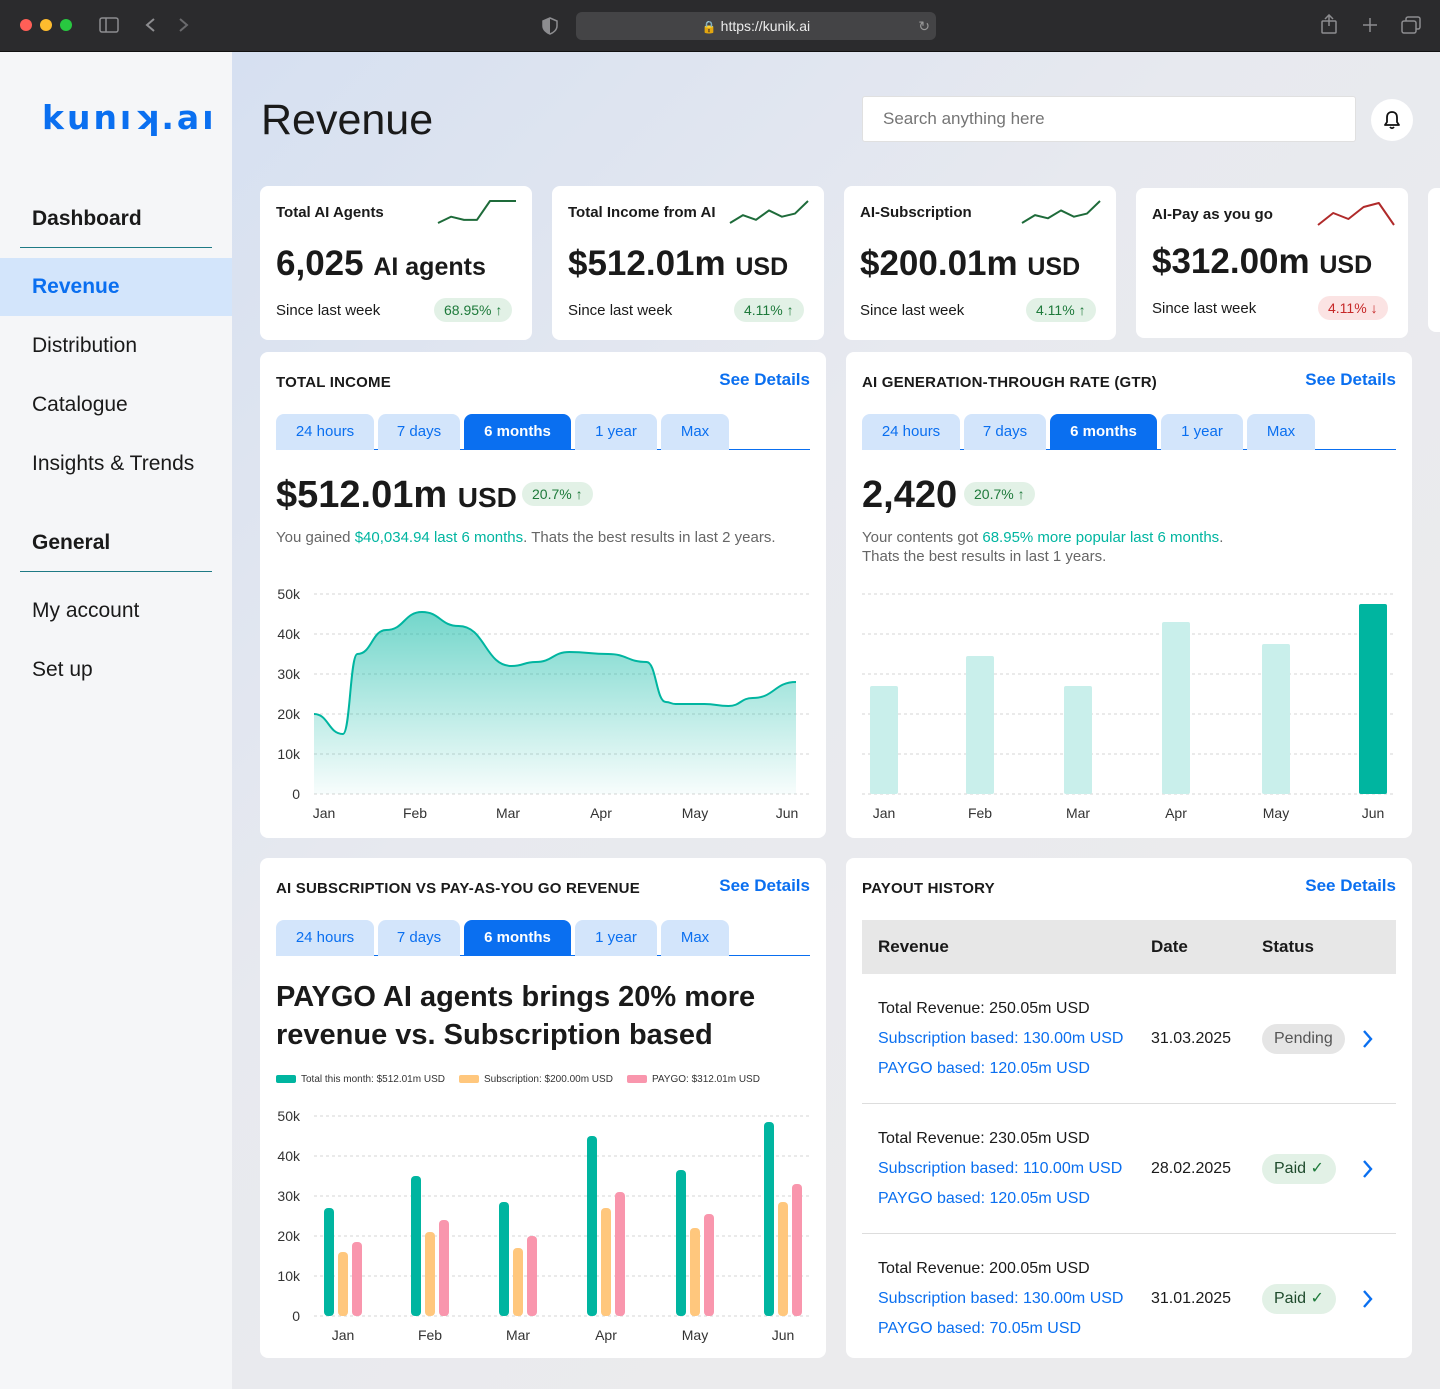  Describe the element at coordinates (1303, 1039) in the screenshot. I see `status-badge: Pending` at that location.